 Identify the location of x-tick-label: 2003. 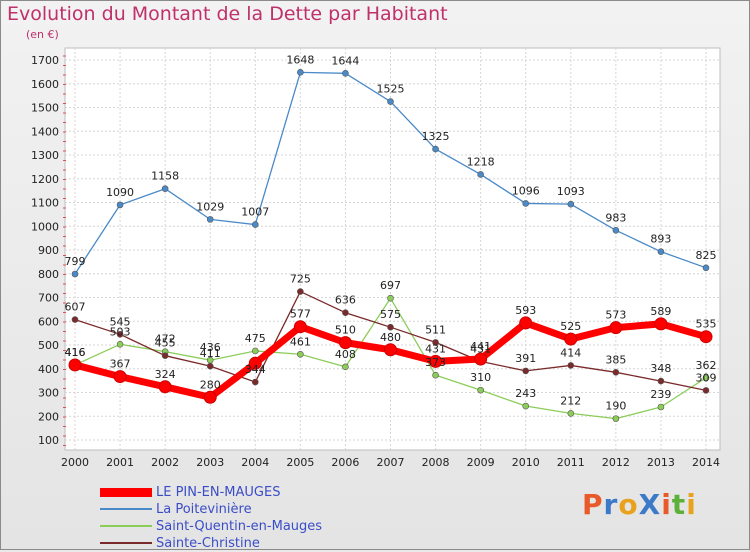
(210, 462).